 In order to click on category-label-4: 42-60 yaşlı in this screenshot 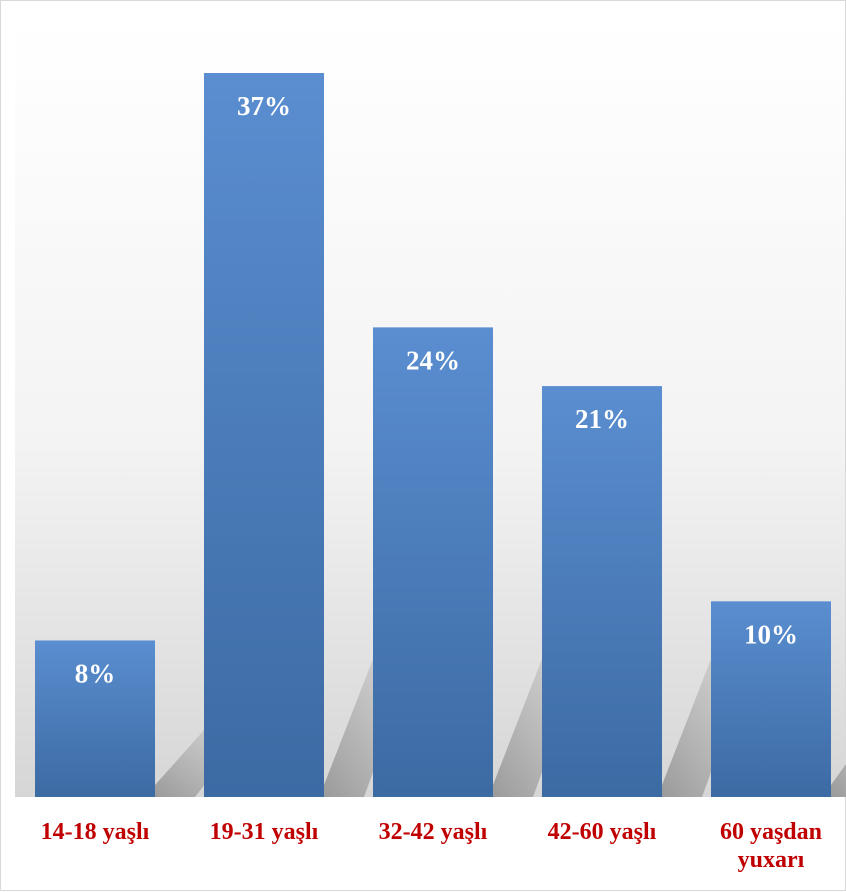, I will do `click(602, 832)`.